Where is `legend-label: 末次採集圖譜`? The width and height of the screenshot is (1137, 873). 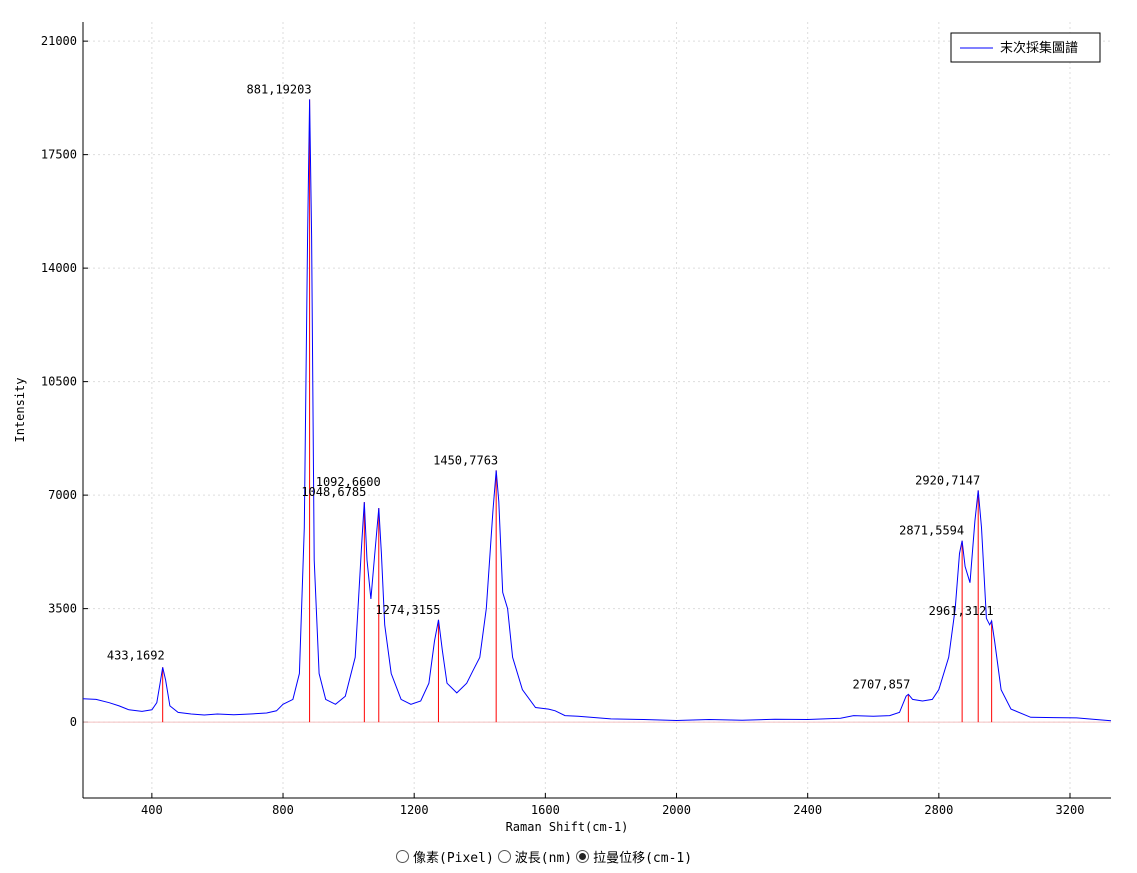
legend-label: 末次採集圖譜 is located at coordinates (1039, 48).